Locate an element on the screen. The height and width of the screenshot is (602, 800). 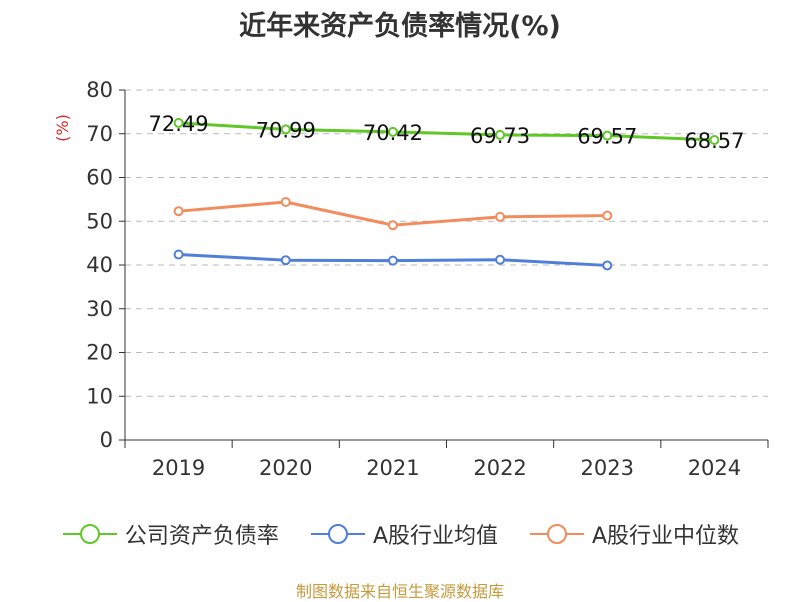
legend-item: A股行业中位数 is located at coordinates (633, 534).